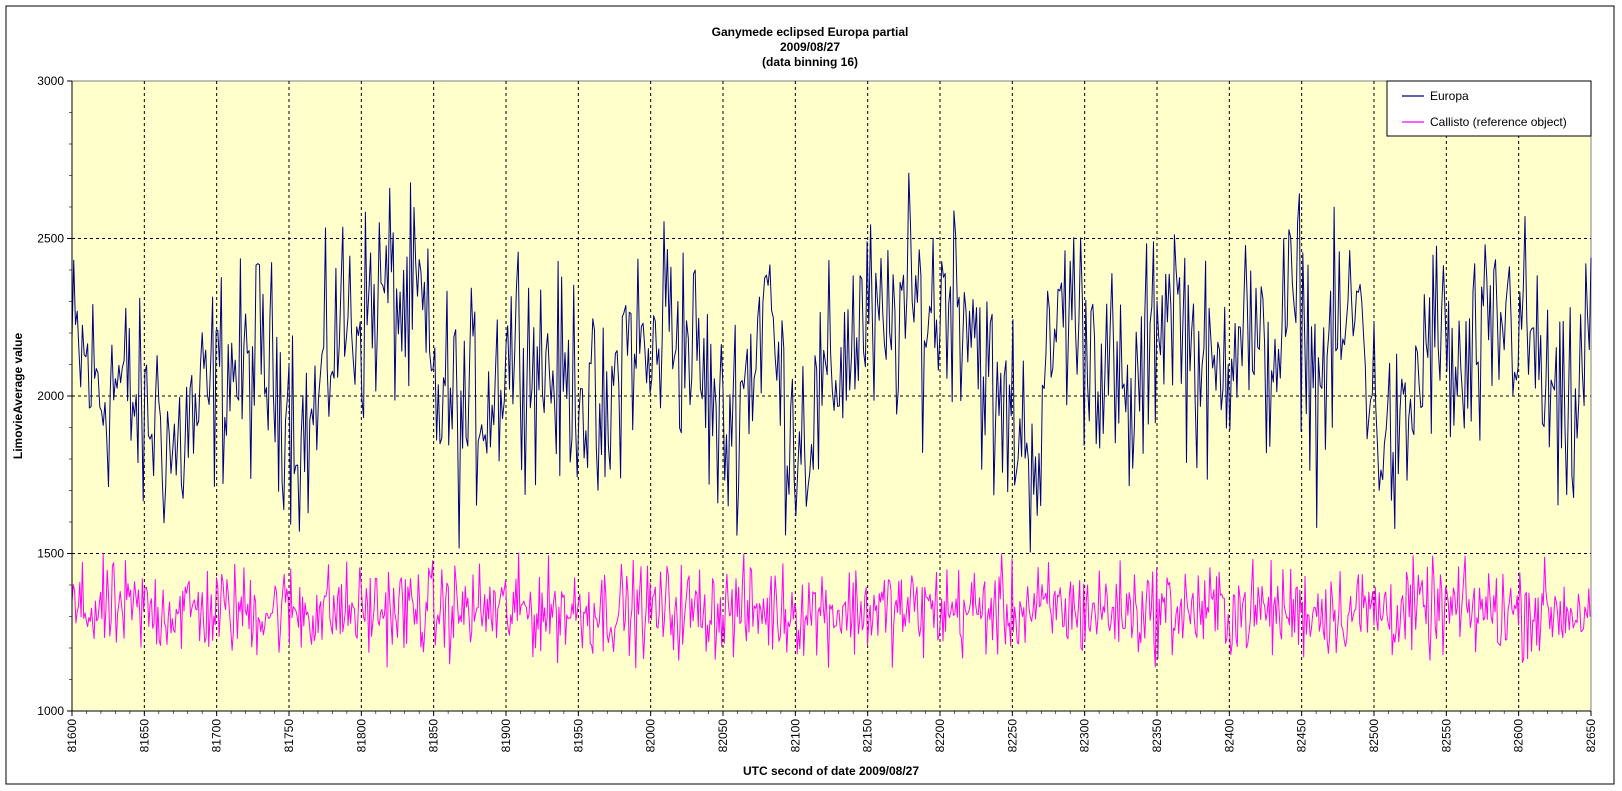 The height and width of the screenshot is (791, 1622). Describe the element at coordinates (506, 736) in the screenshot. I see `x-tick-label: 81900` at that location.